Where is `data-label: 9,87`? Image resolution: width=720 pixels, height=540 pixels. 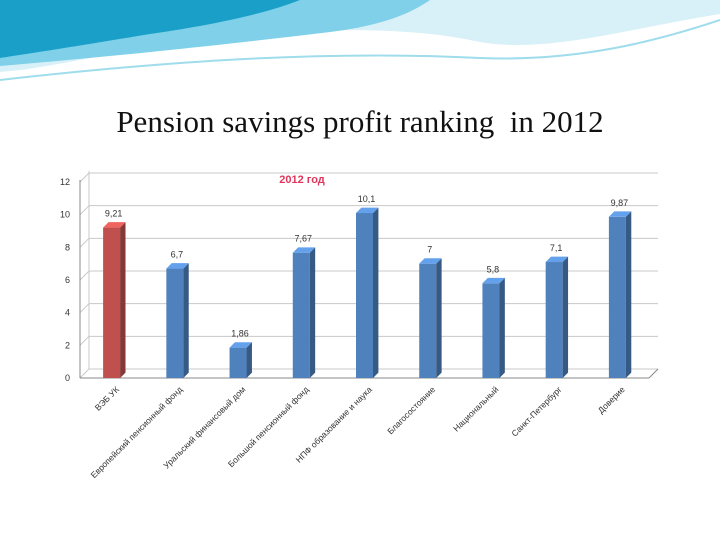 data-label: 9,87 is located at coordinates (620, 203).